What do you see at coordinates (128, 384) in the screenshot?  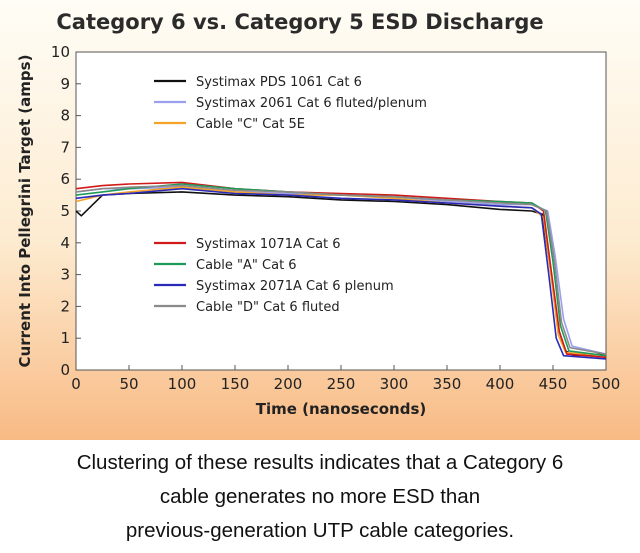 I see `x-tick-label: 50` at bounding box center [128, 384].